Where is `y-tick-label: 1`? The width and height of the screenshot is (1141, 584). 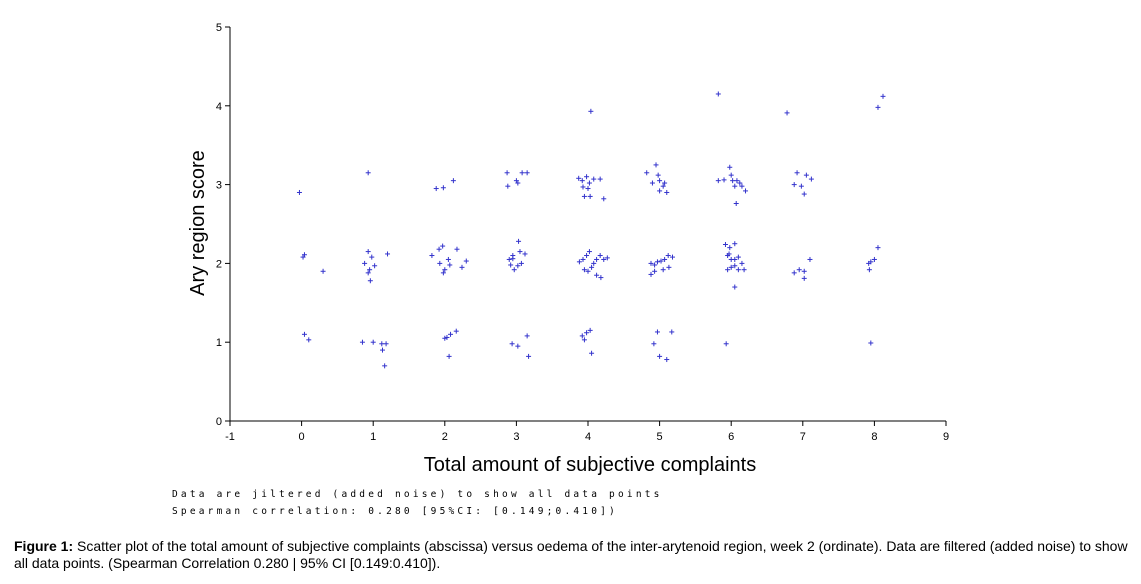 y-tick-label: 1 is located at coordinates (219, 343).